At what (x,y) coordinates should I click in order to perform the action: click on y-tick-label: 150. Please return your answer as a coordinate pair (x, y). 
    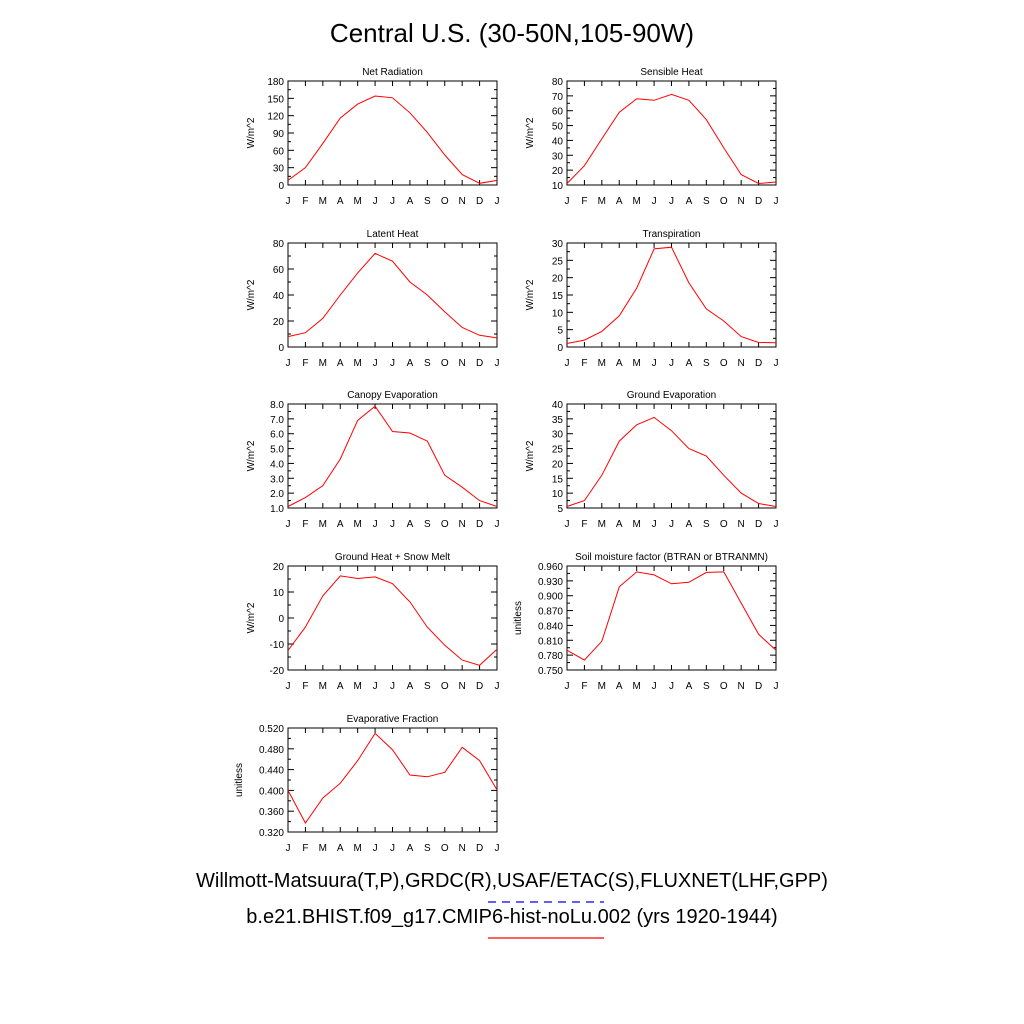
    Looking at the image, I should click on (275, 99).